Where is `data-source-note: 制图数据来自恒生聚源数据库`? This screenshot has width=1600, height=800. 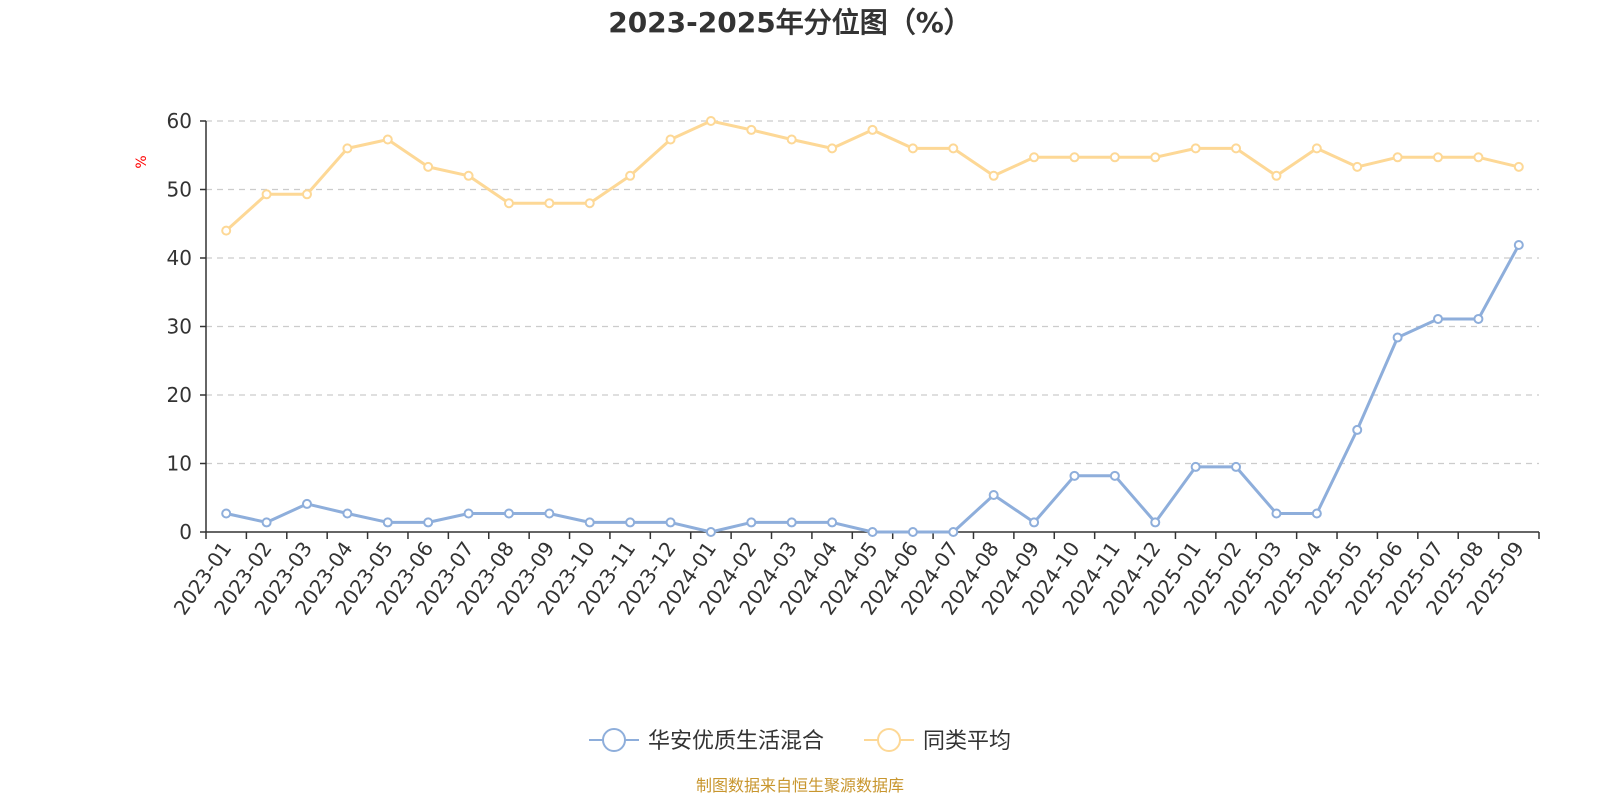
data-source-note: 制图数据来自恒生聚源数据库 is located at coordinates (800, 785).